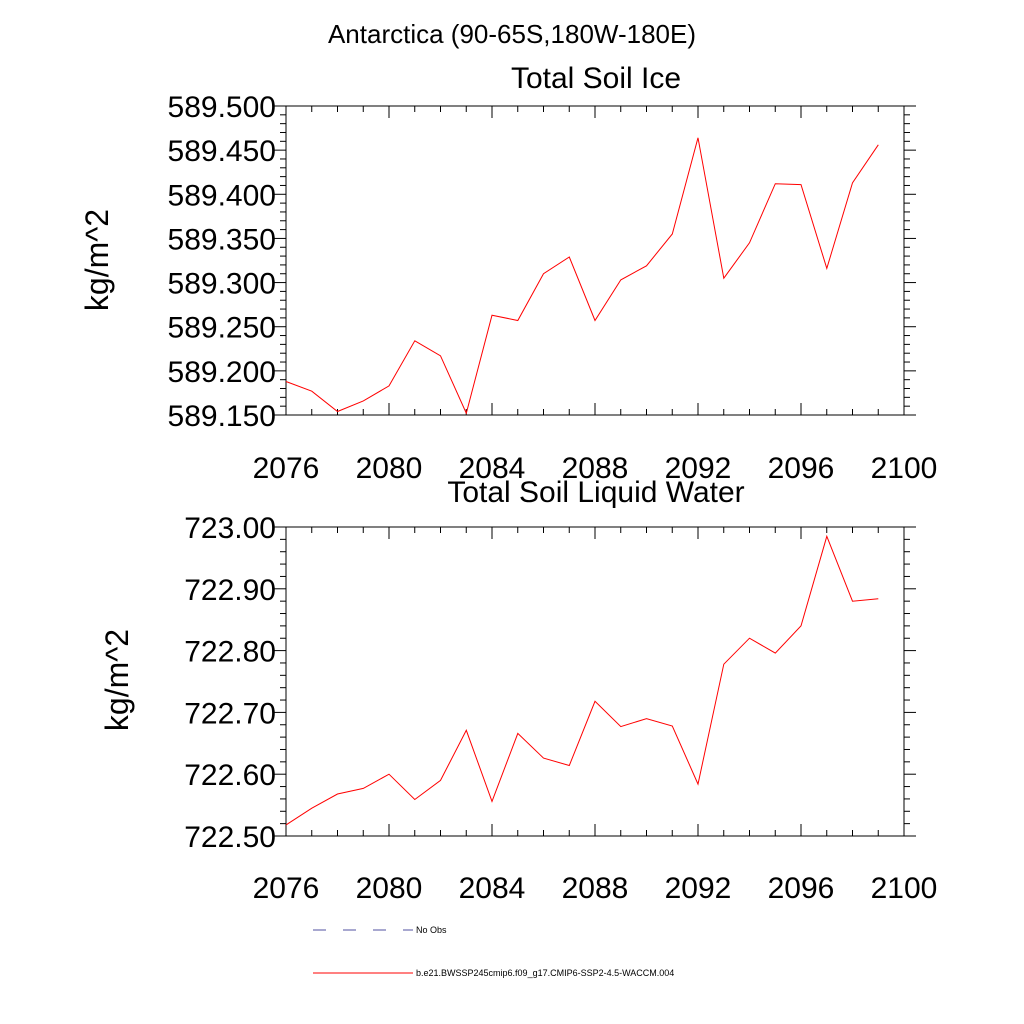 The width and height of the screenshot is (1024, 1024). What do you see at coordinates (230, 652) in the screenshot?
I see `y-tick-label: 722.80` at bounding box center [230, 652].